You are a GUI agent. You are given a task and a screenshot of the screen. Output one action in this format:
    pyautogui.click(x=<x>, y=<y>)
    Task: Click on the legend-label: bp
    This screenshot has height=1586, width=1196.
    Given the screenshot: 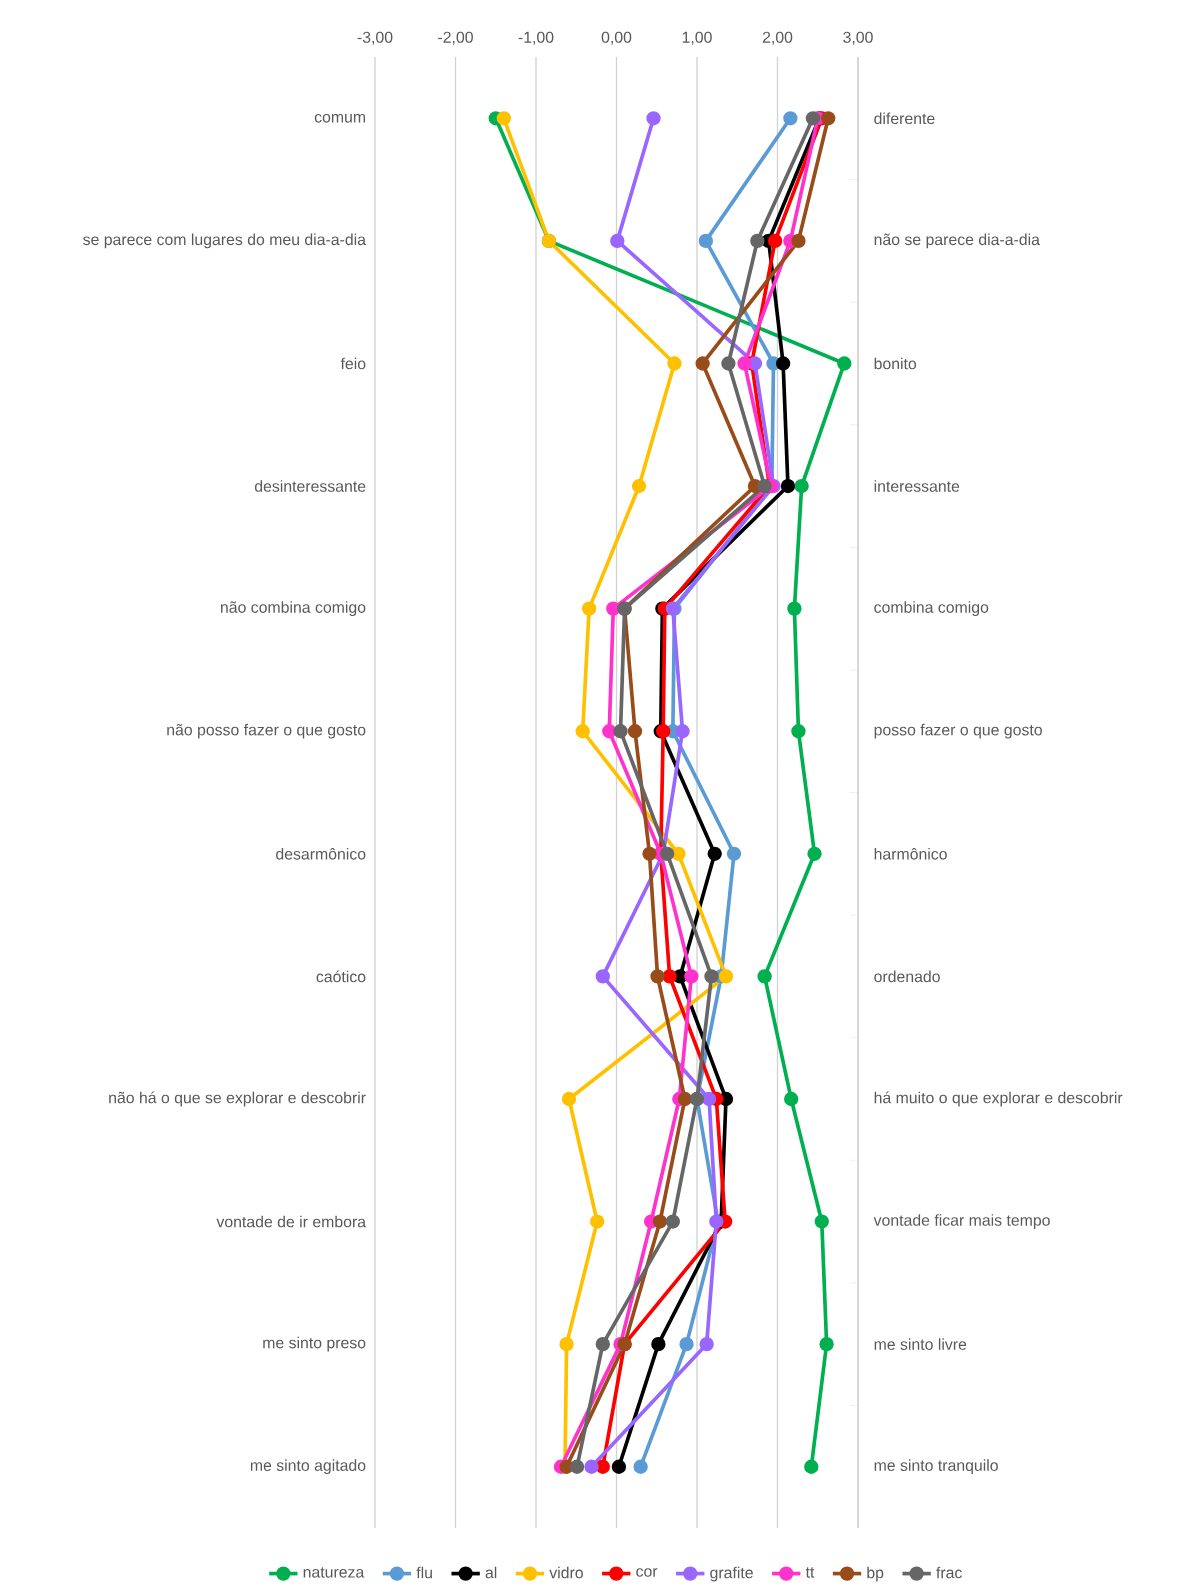 What is the action you would take?
    pyautogui.click(x=875, y=1574)
    